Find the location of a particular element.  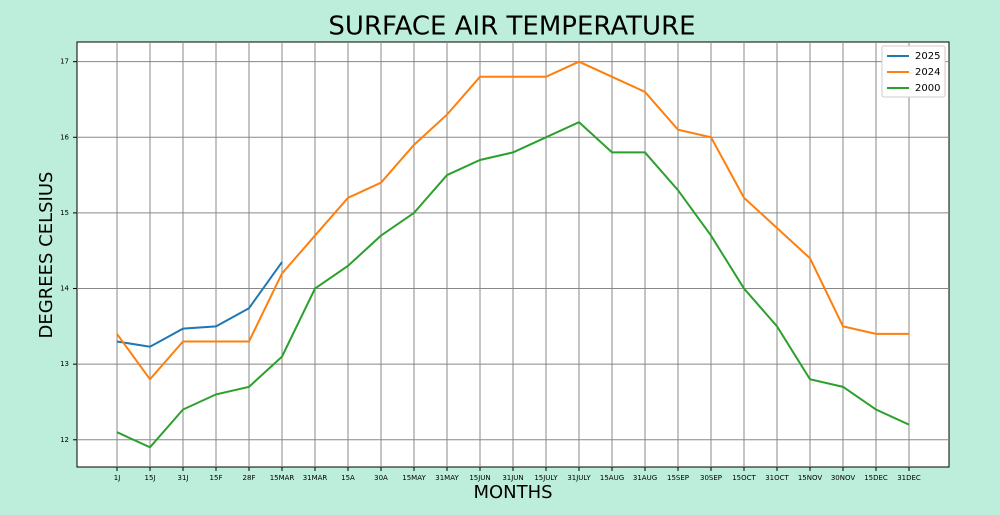

y-tick-label: 15 is located at coordinates (64, 213).